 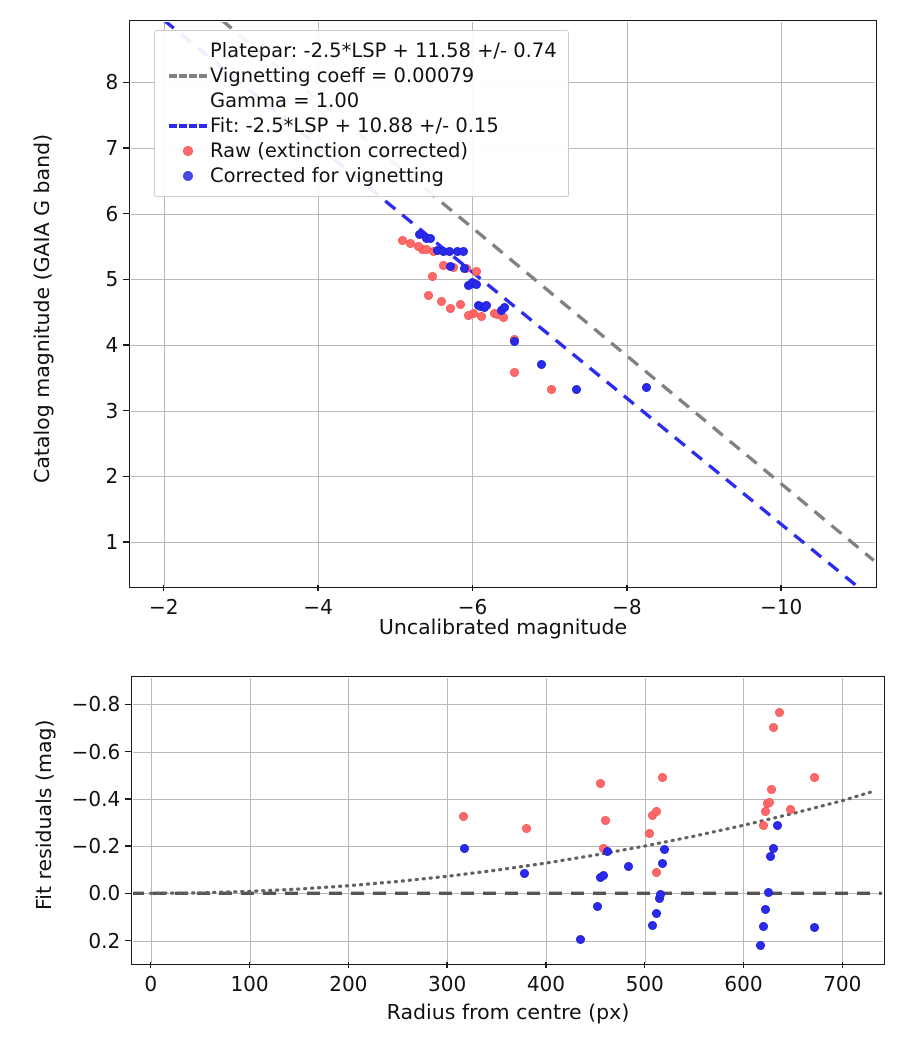 What do you see at coordinates (348, 983) in the screenshot?
I see `xtick-label: 200` at bounding box center [348, 983].